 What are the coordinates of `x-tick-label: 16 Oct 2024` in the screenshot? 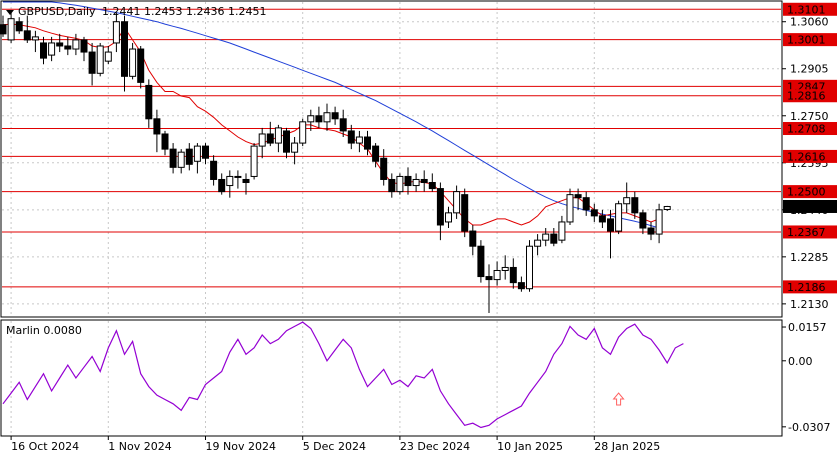 It's located at (45, 446).